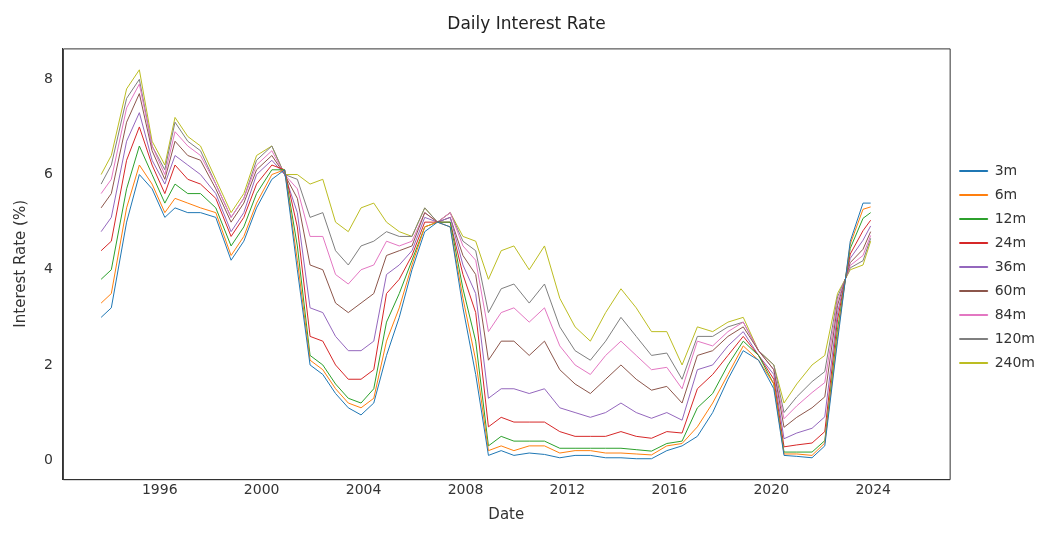 Image resolution: width=1055 pixels, height=534 pixels. I want to click on legend-label: 3m, so click(1006, 169).